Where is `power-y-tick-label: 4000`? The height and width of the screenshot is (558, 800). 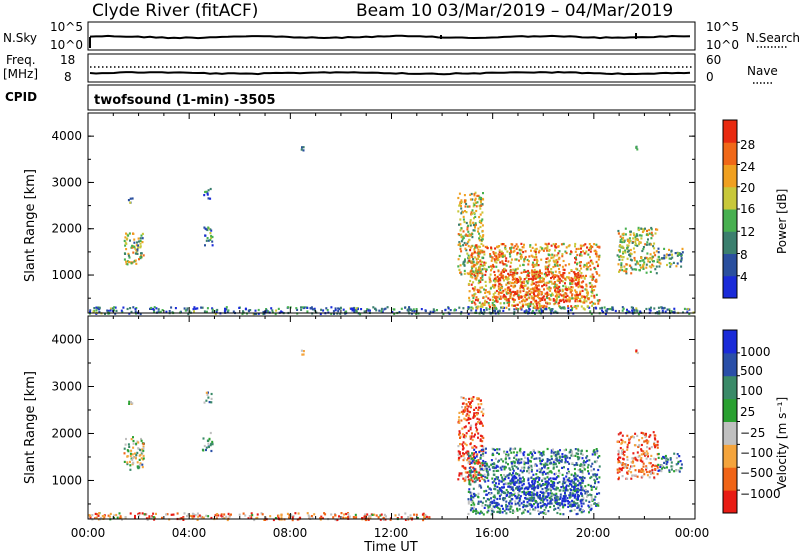
power-y-tick-label: 4000 is located at coordinates (66, 136).